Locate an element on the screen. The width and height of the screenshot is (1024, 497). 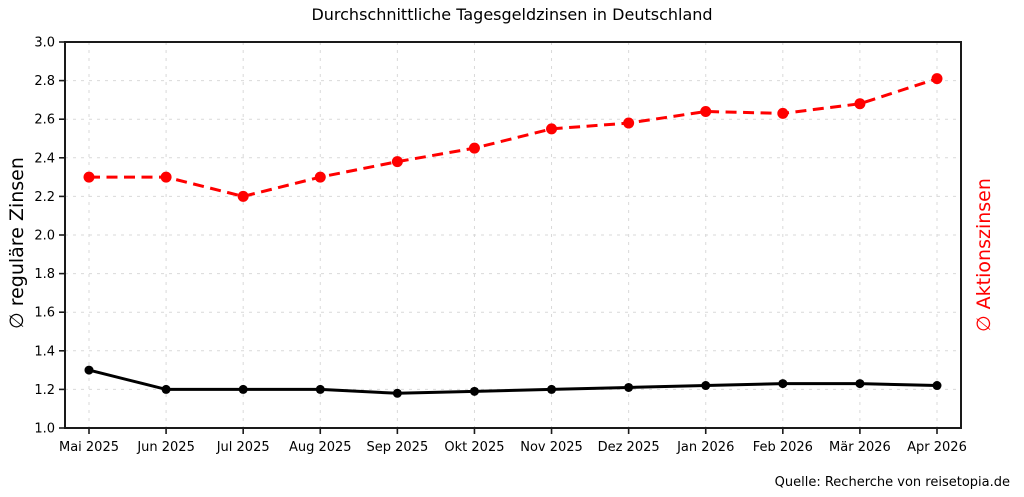
x-tick-label: Mär 2026 is located at coordinates (860, 447).